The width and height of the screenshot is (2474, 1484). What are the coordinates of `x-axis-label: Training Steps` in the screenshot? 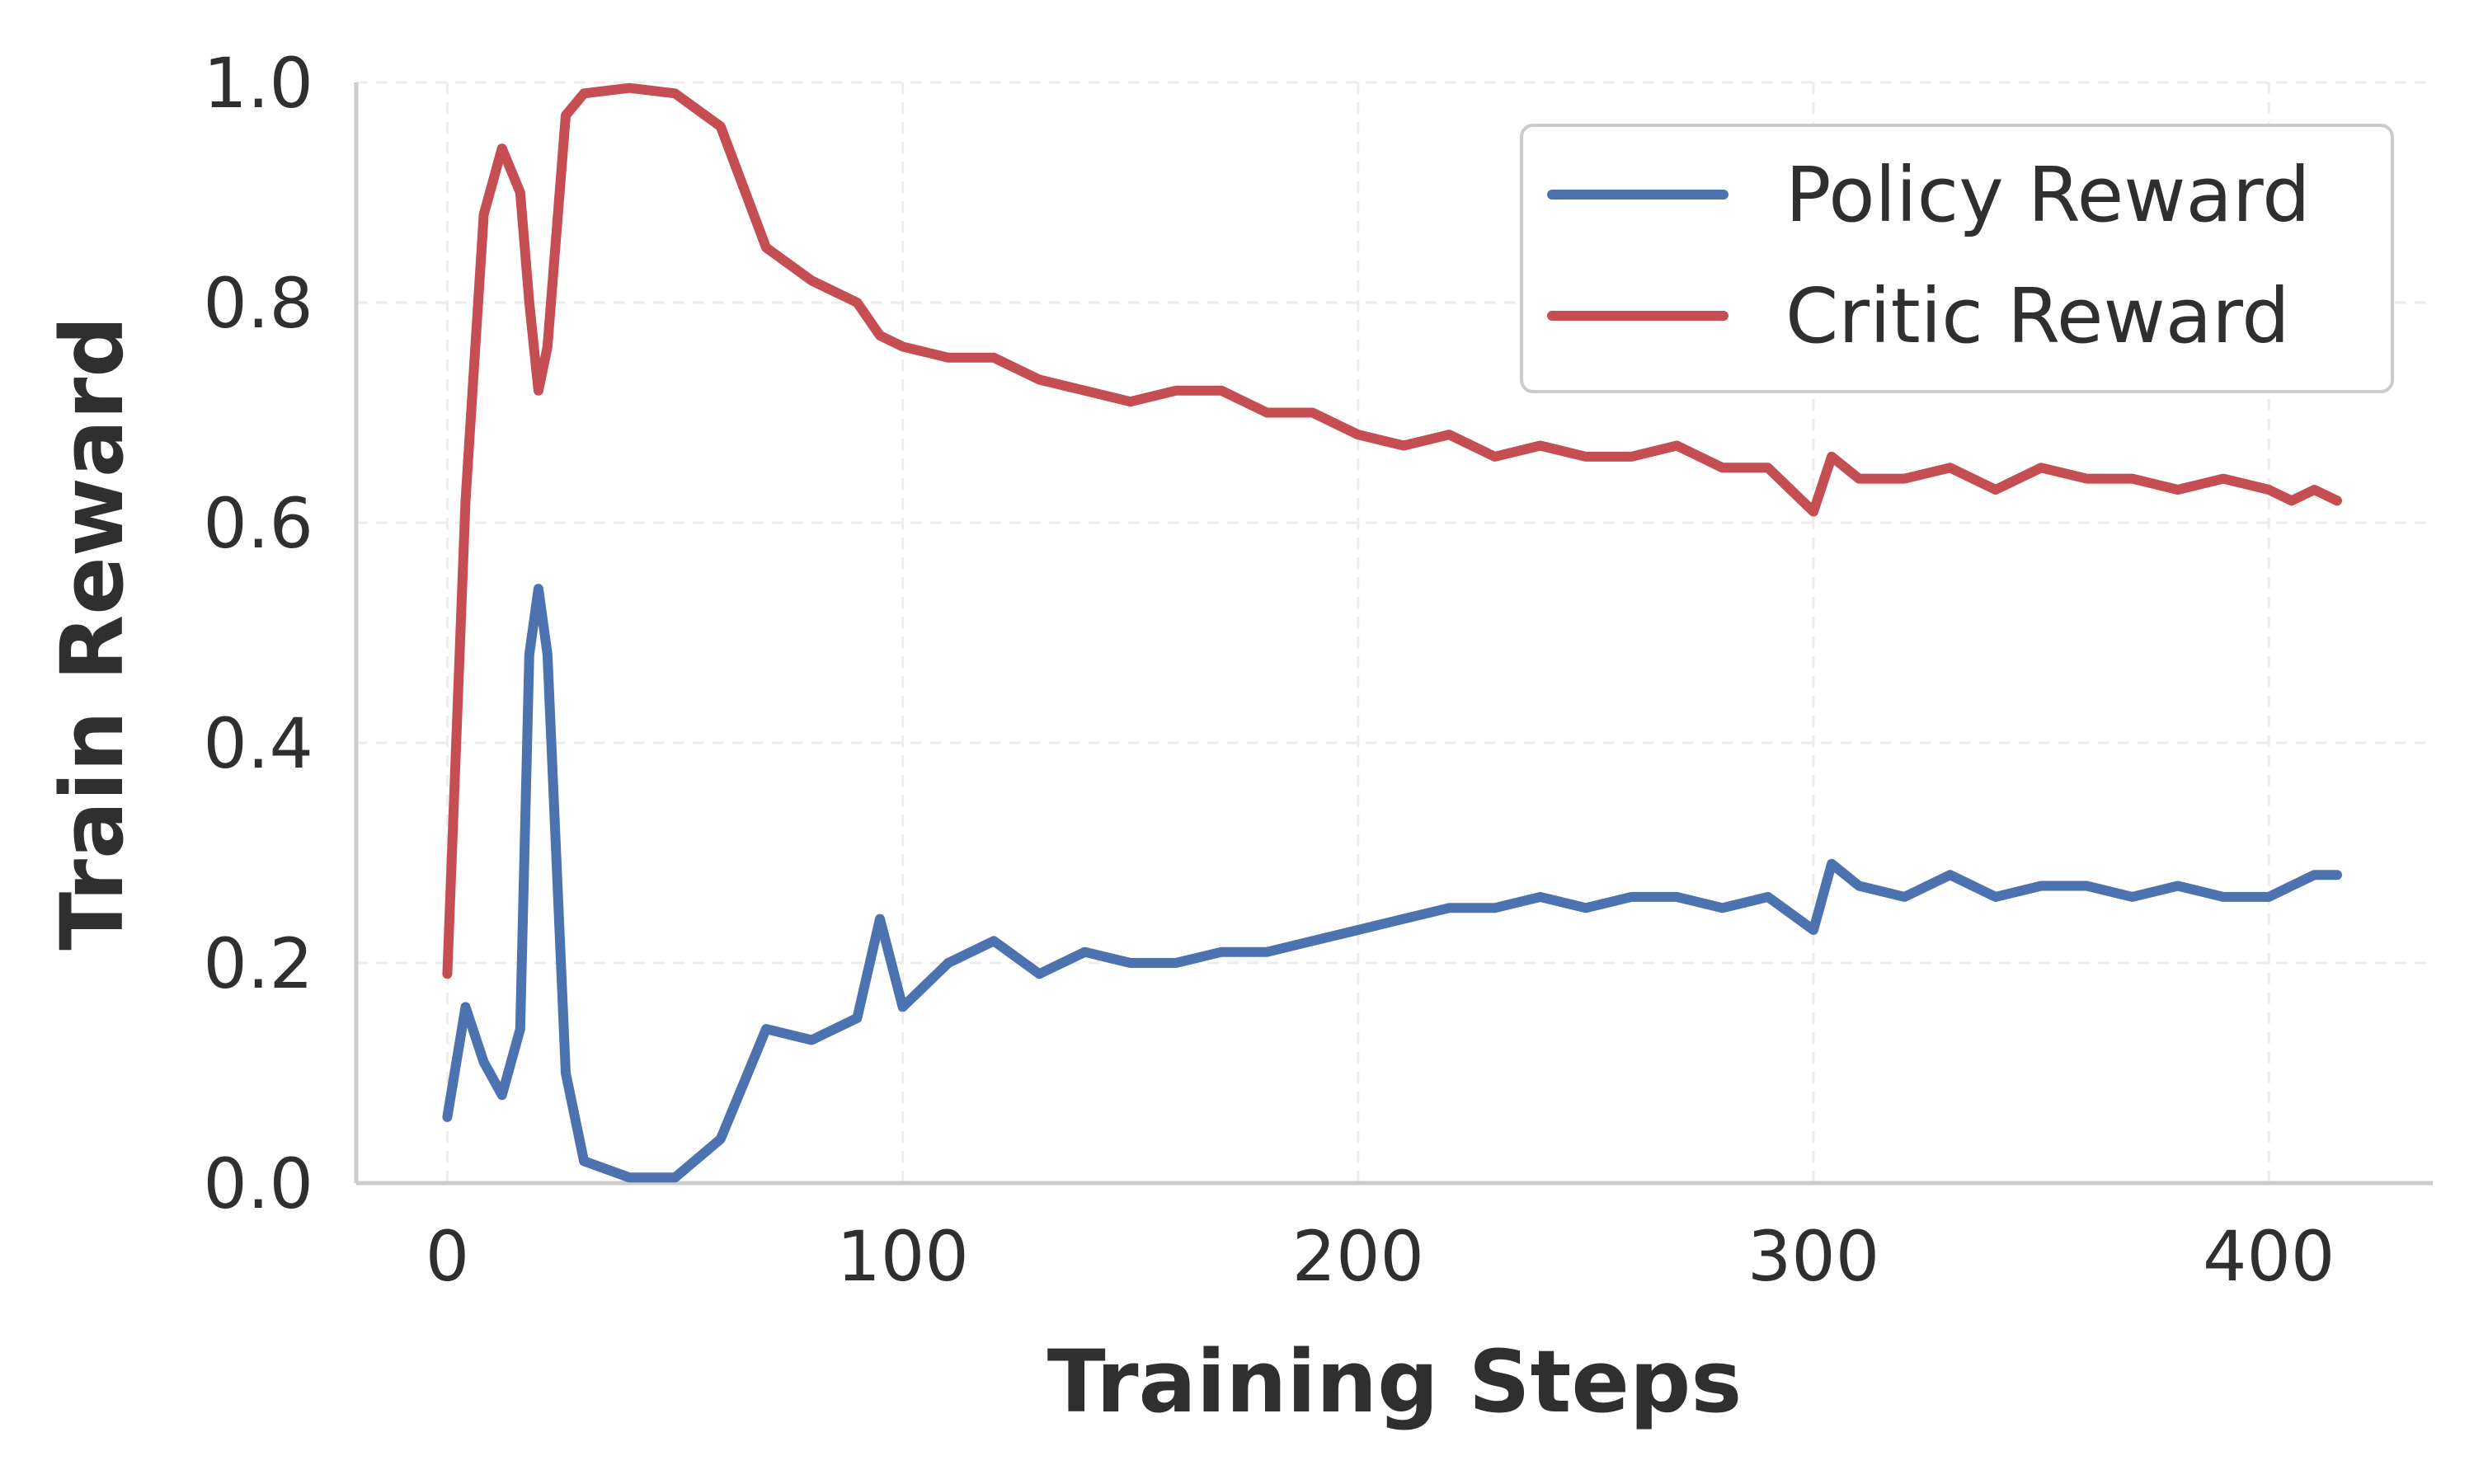 It's located at (1395, 1381).